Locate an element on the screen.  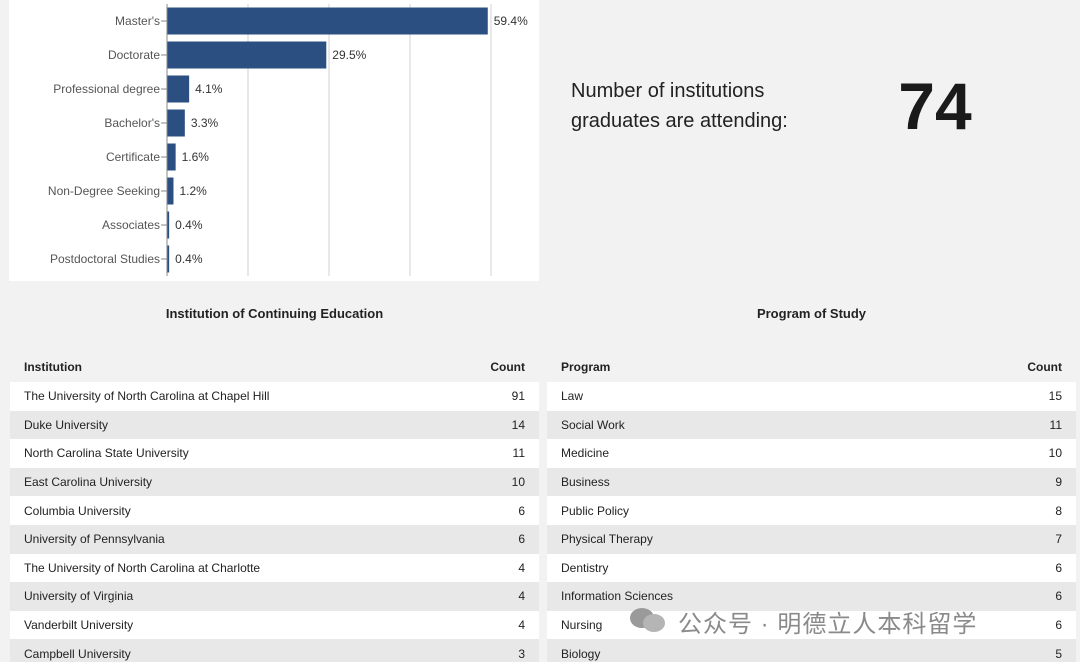
table-header: Institution Count is located at coordinates (274, 367).